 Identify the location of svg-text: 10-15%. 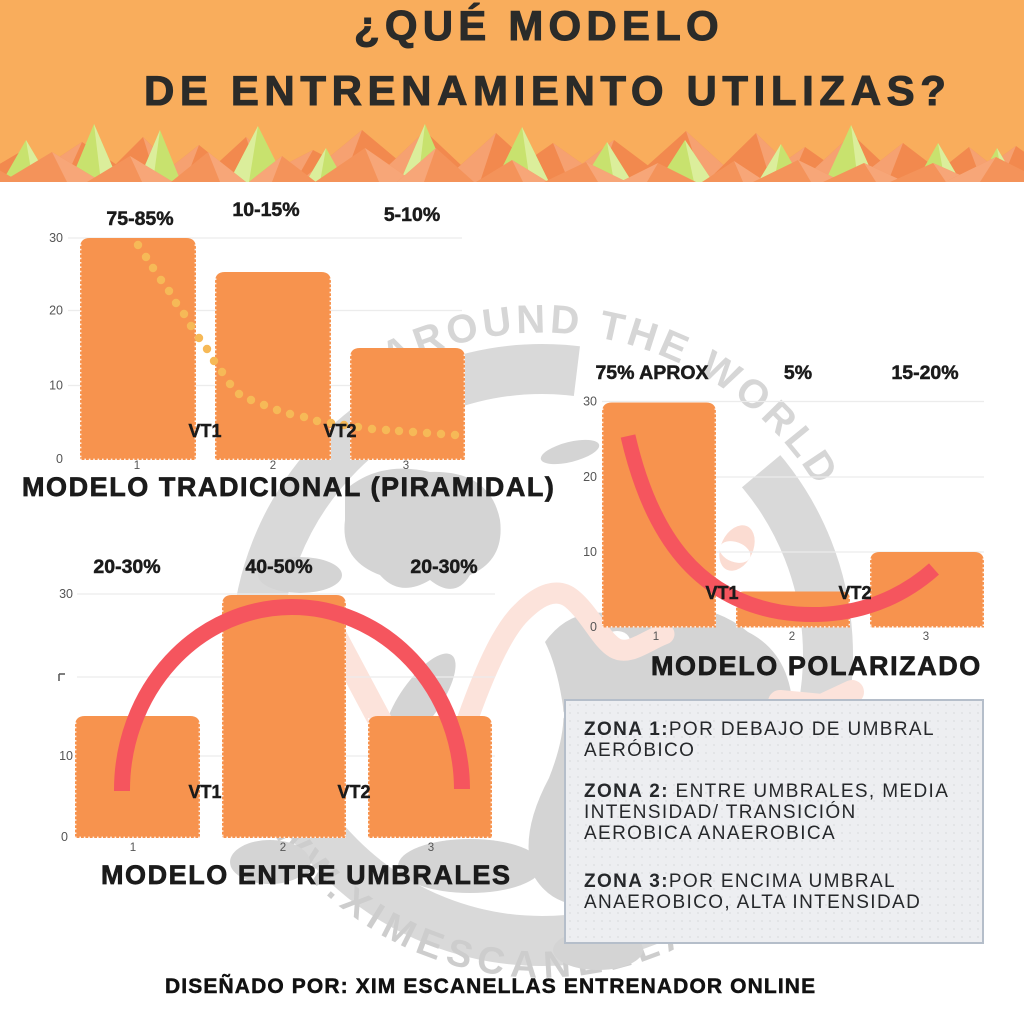
(265, 210).